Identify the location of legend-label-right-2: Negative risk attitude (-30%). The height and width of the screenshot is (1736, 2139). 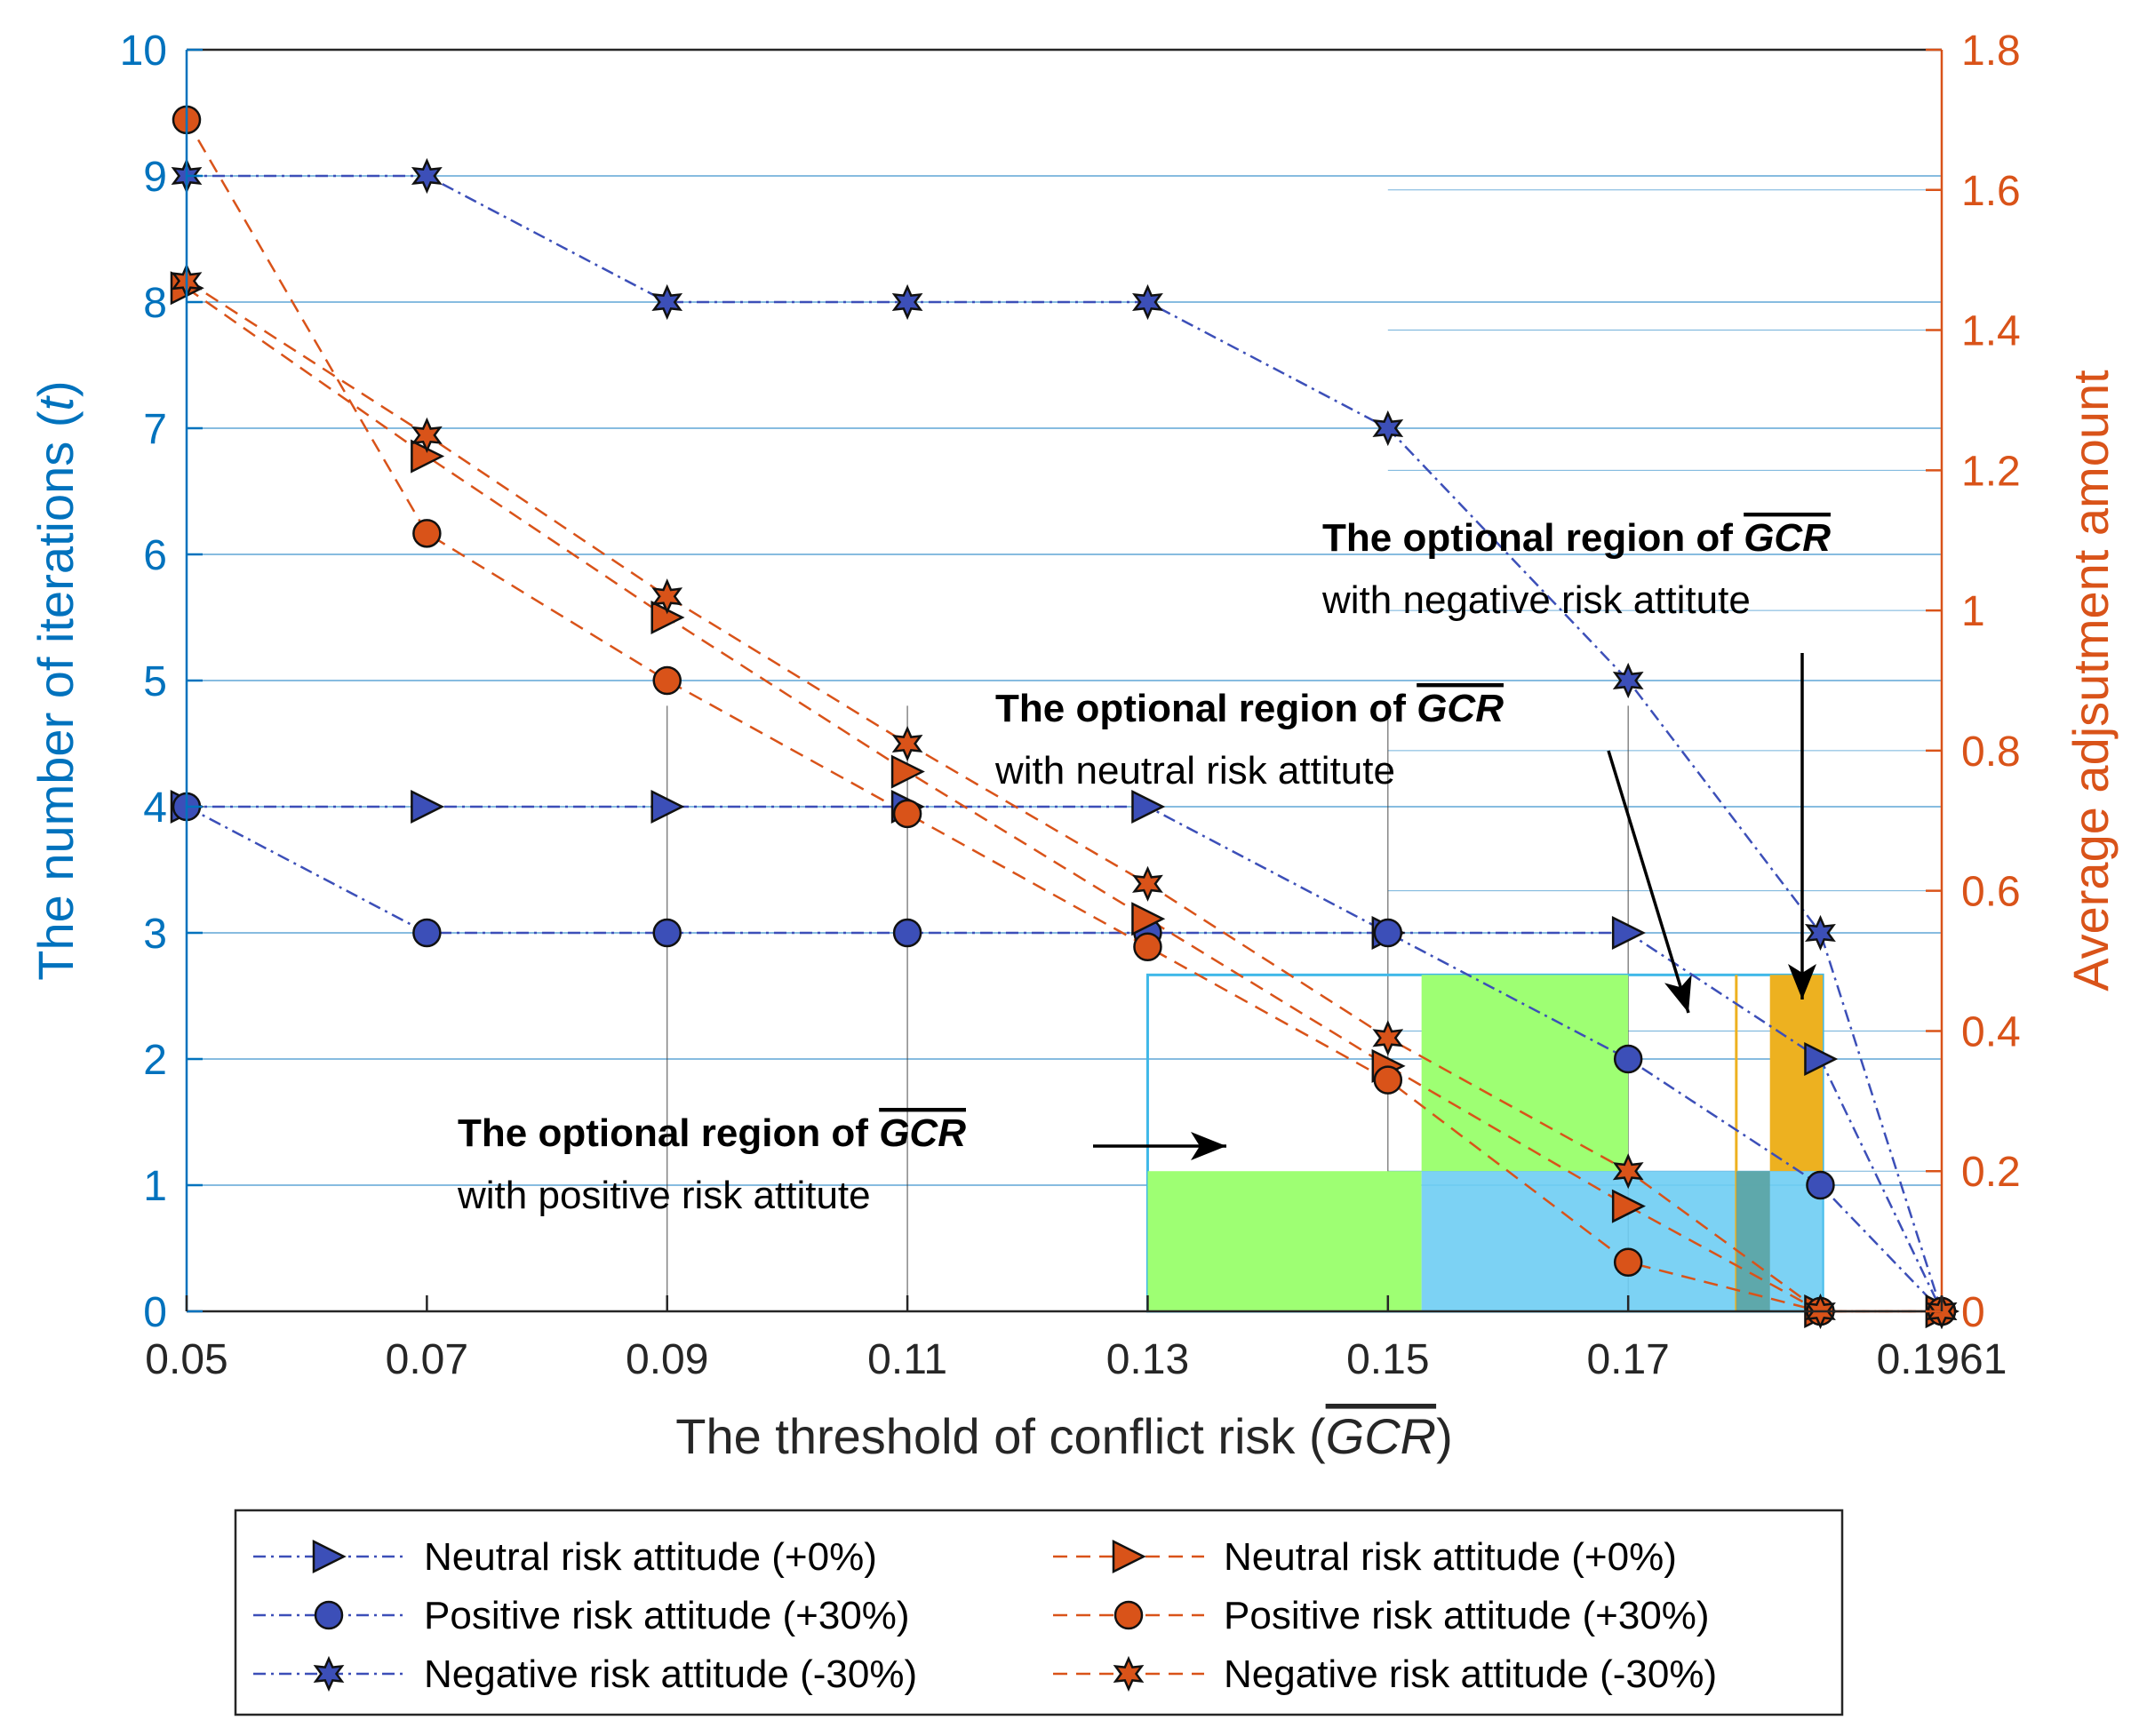
(1470, 1674).